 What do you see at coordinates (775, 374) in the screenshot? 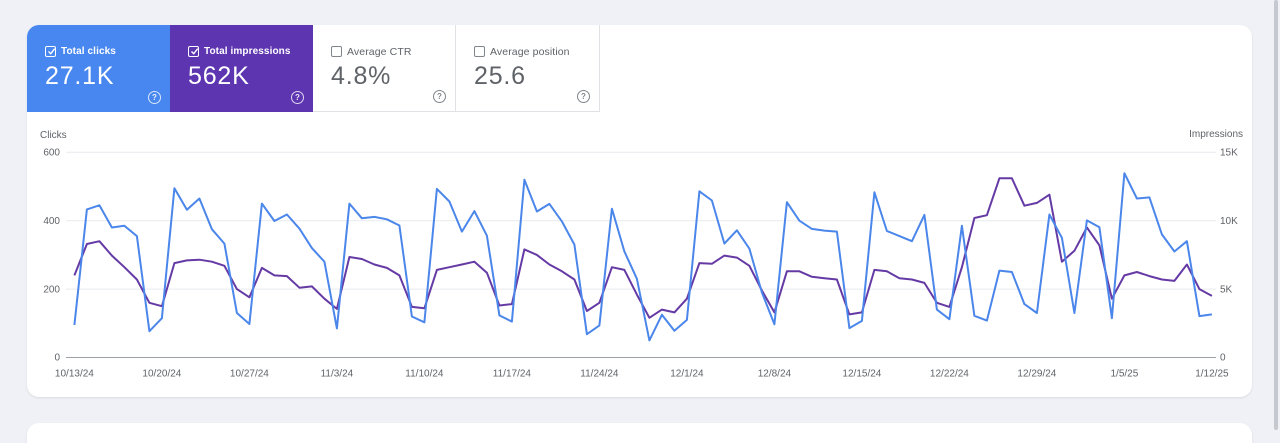
I see `svg-text: 12/8/24` at bounding box center [775, 374].